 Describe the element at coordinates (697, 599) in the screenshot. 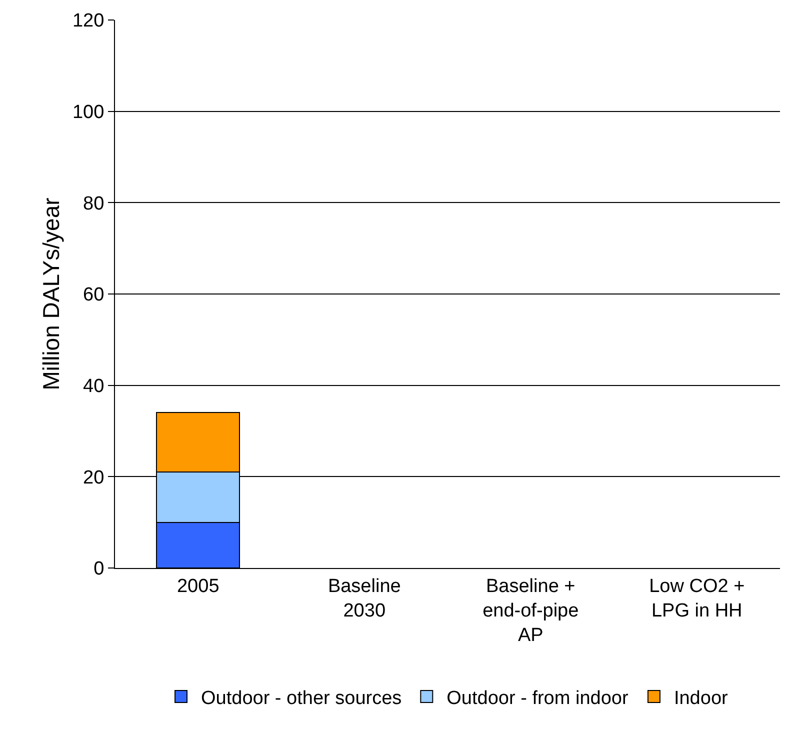

I see `x-tick-label: Low CO2 + LPG in HH` at that location.